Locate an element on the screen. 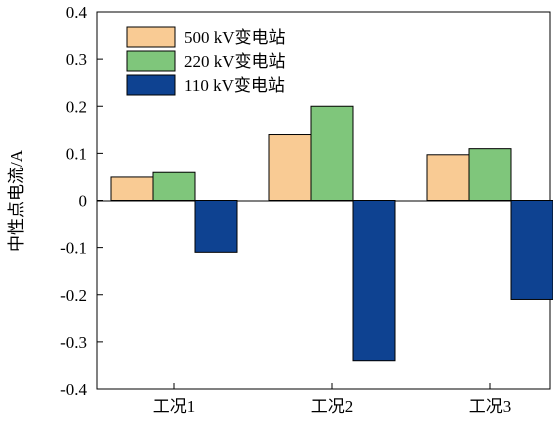 This screenshot has height=422, width=553. y-tick-label: -0.2 is located at coordinates (73, 295).